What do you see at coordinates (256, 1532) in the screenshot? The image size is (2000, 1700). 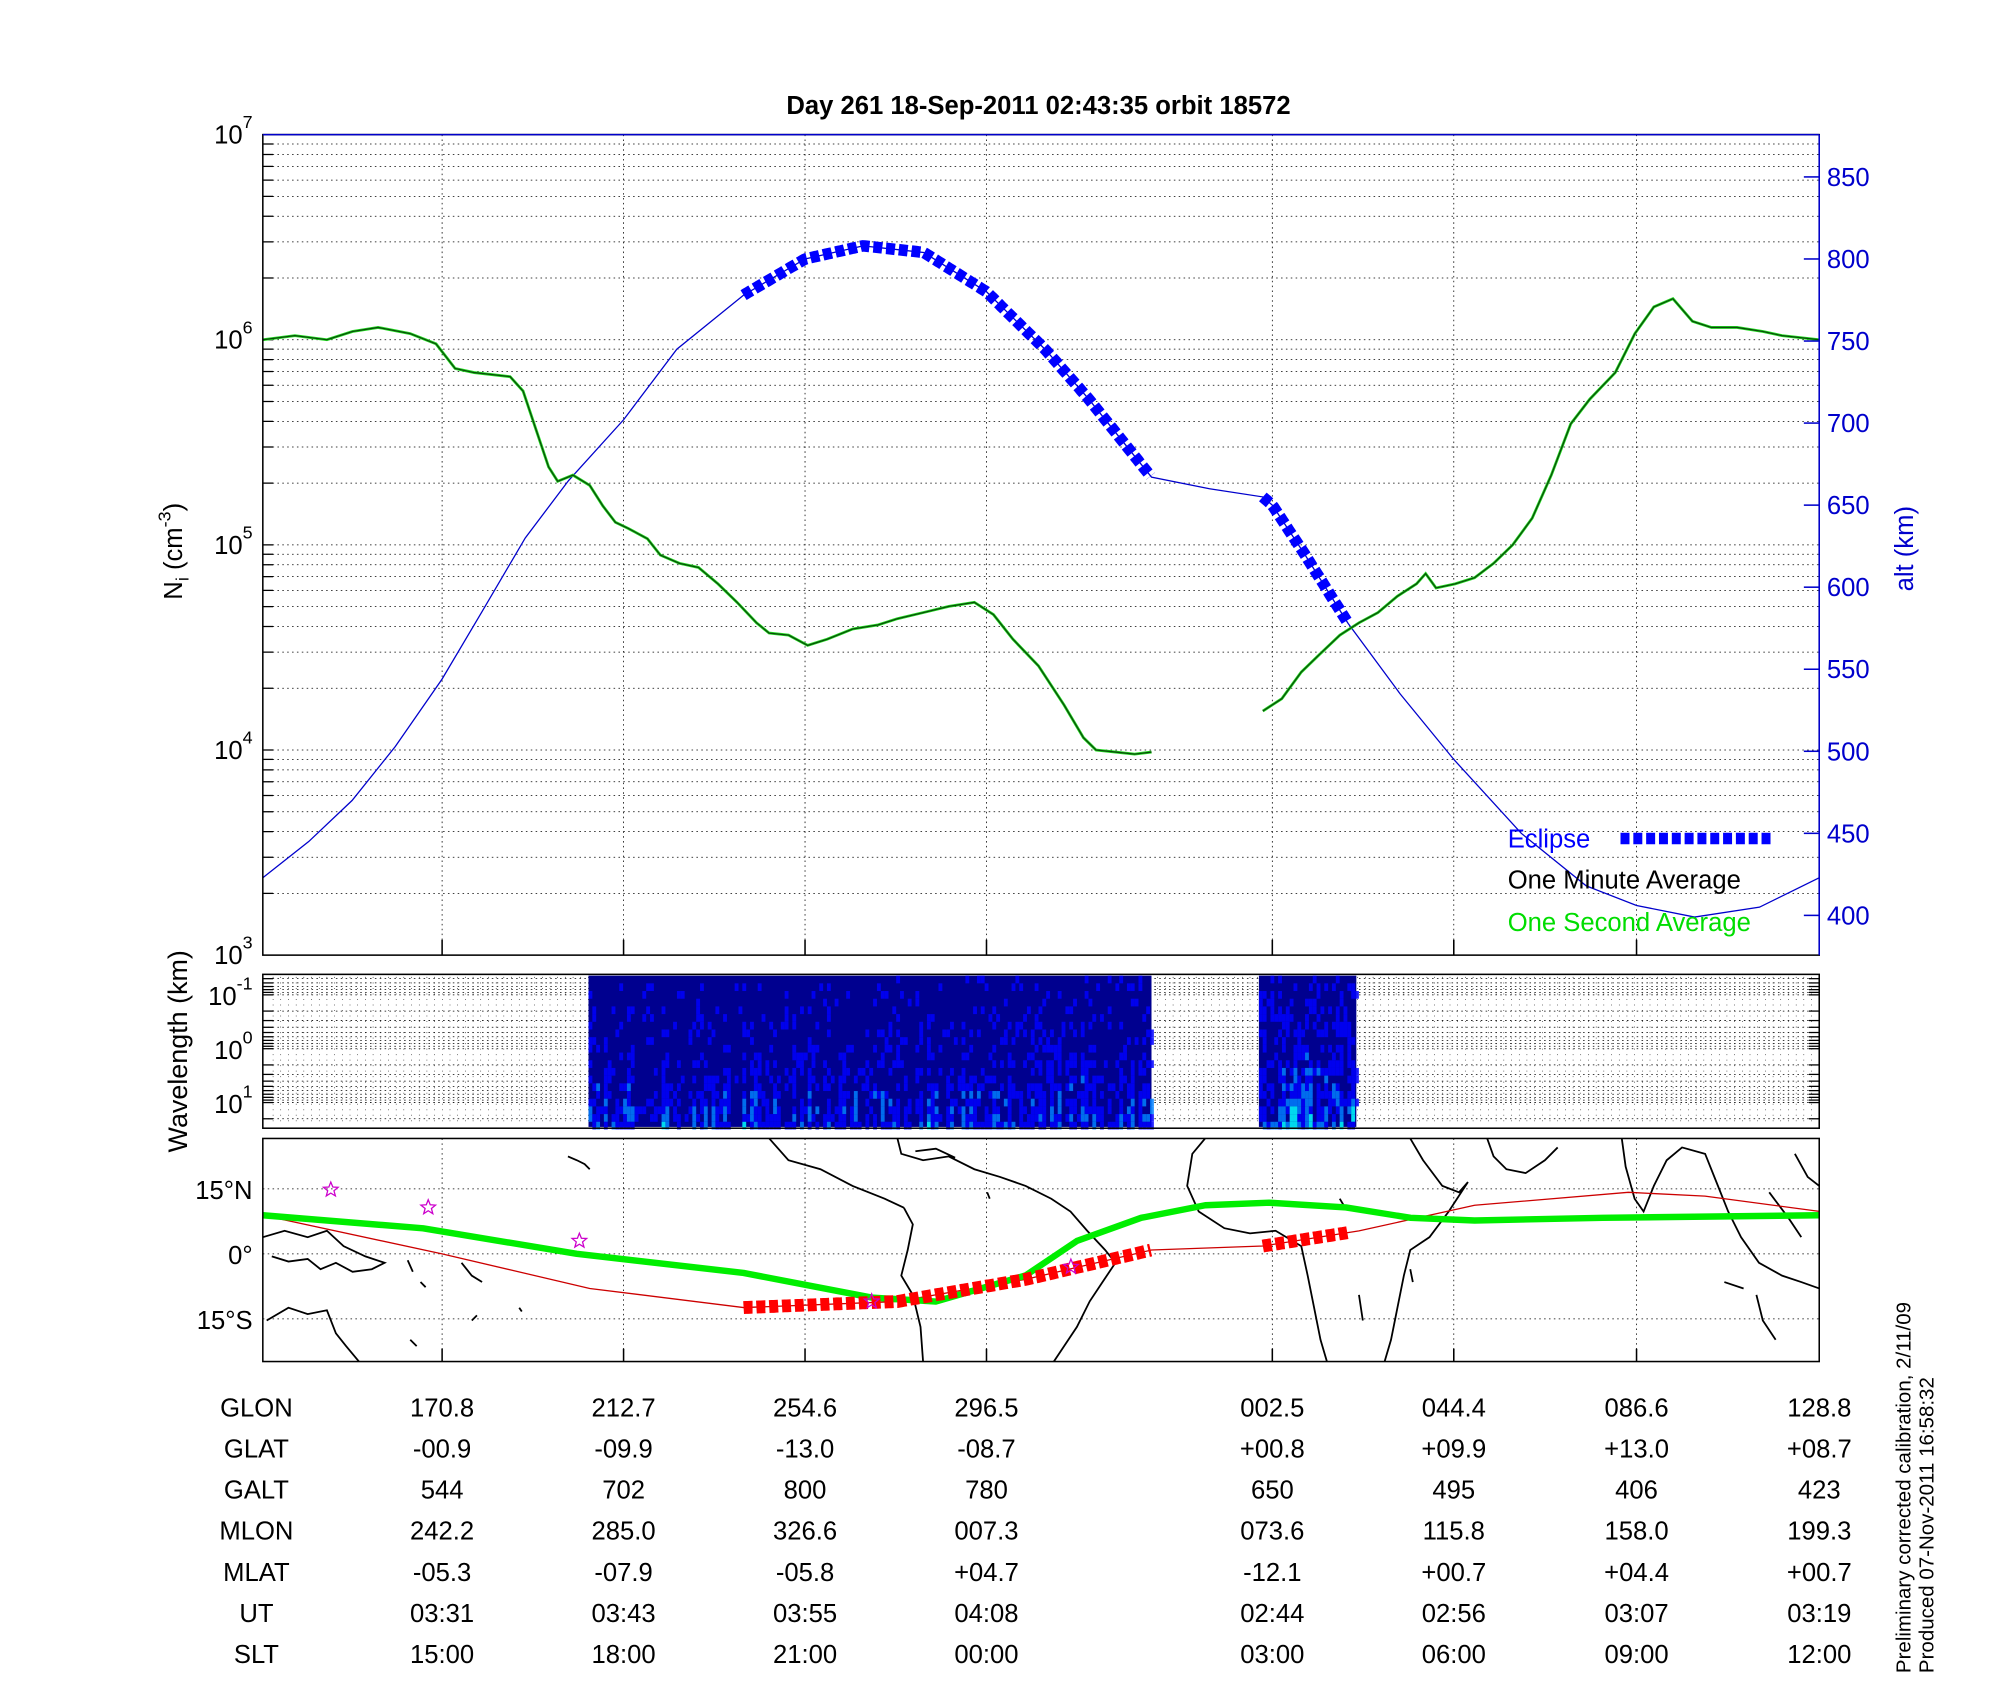 I see `table-row-label: MLON` at bounding box center [256, 1532].